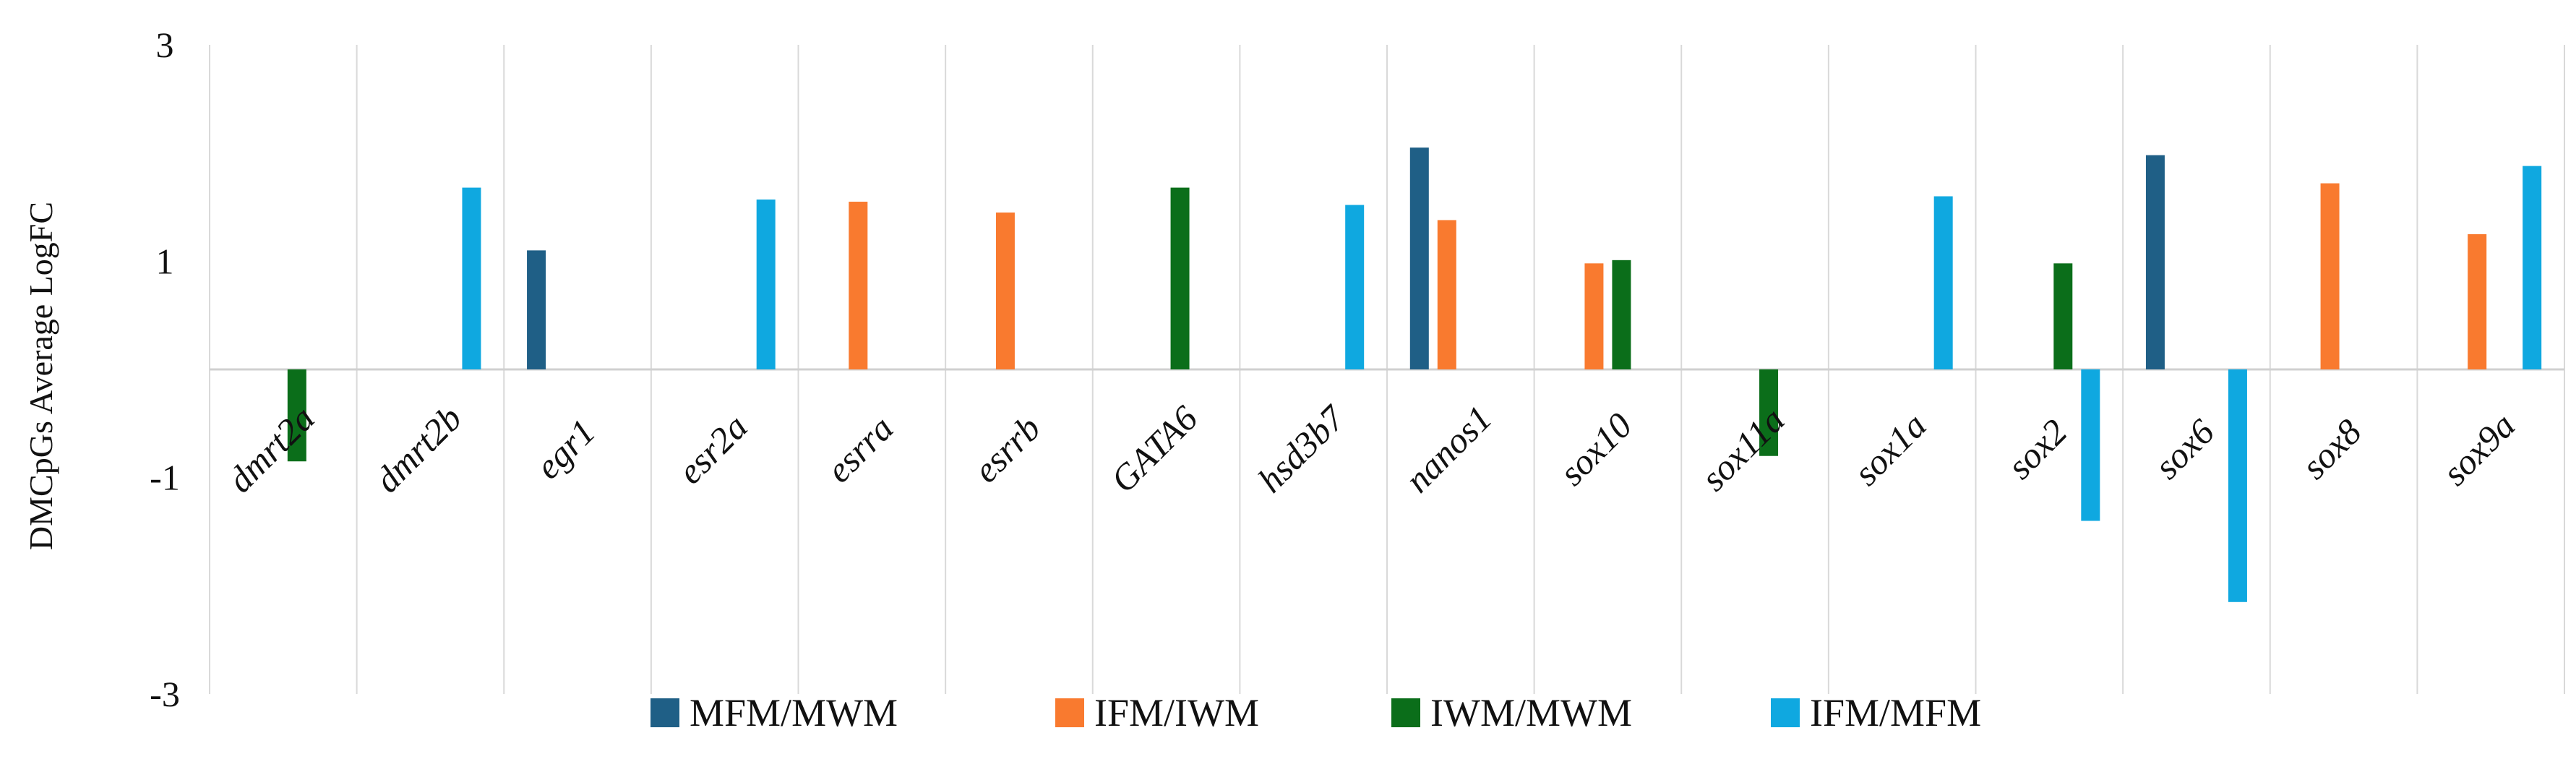 The width and height of the screenshot is (2576, 767). Describe the element at coordinates (296, 415) in the screenshot. I see `bar-dmrt2a-iwm-mwm` at that location.